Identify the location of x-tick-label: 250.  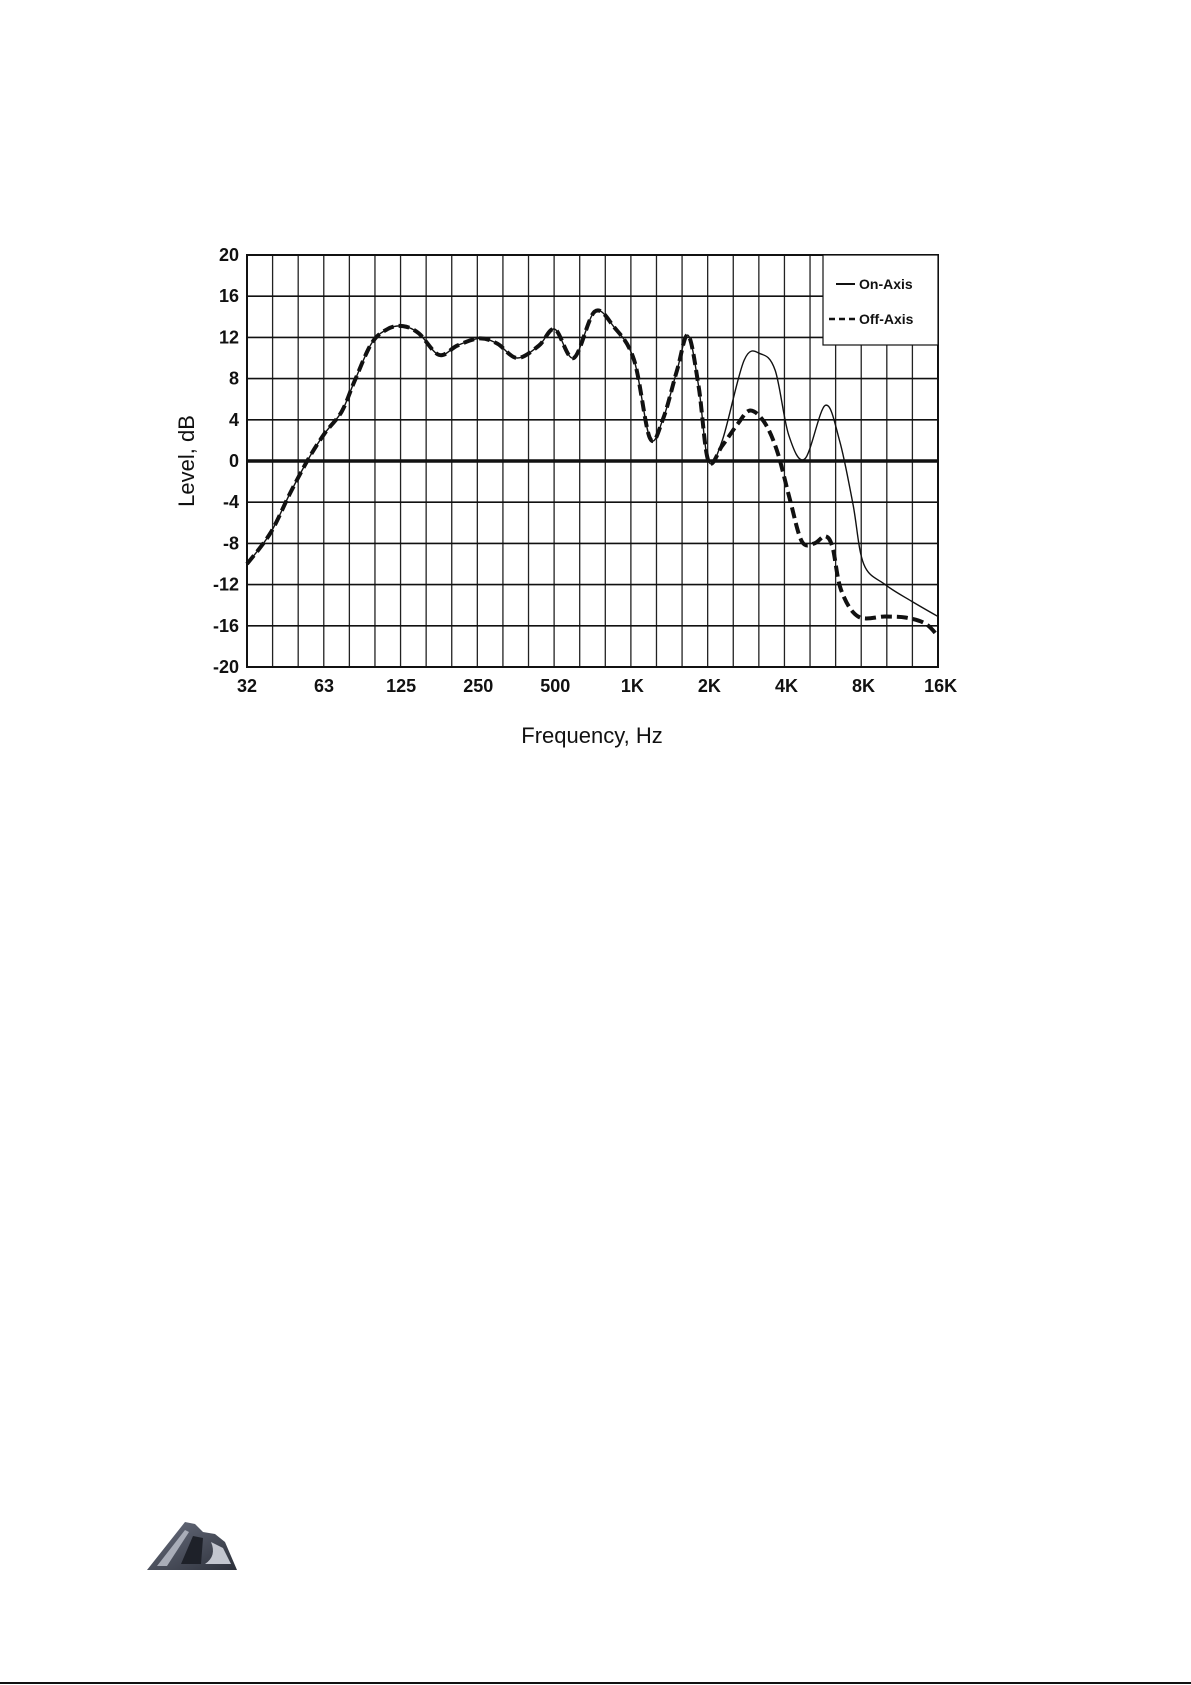
(478, 686).